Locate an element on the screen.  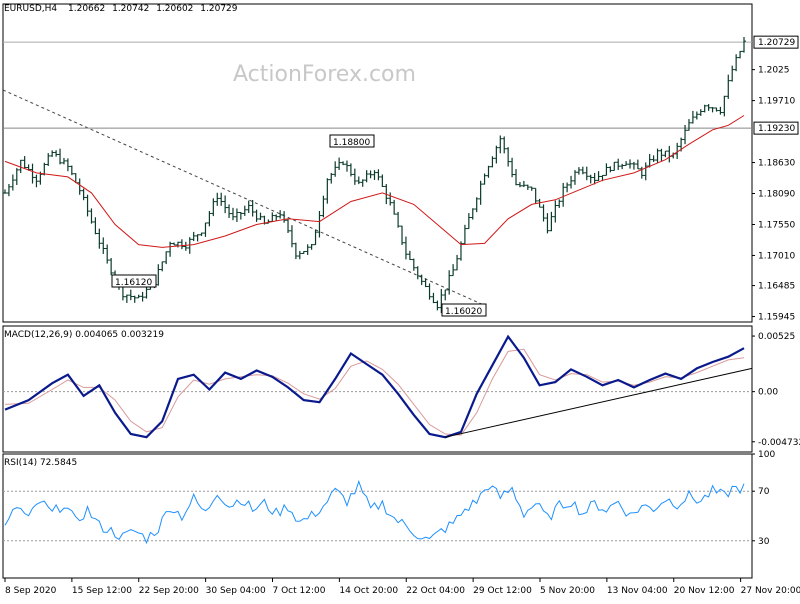
rsi-line is located at coordinates (374, 512).